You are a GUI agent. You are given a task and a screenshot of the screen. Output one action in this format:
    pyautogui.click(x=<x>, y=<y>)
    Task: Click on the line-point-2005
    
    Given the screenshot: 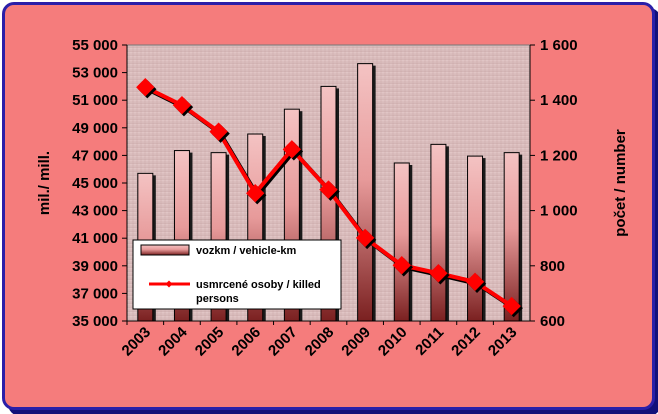 What is the action you would take?
    pyautogui.click(x=218, y=131)
    